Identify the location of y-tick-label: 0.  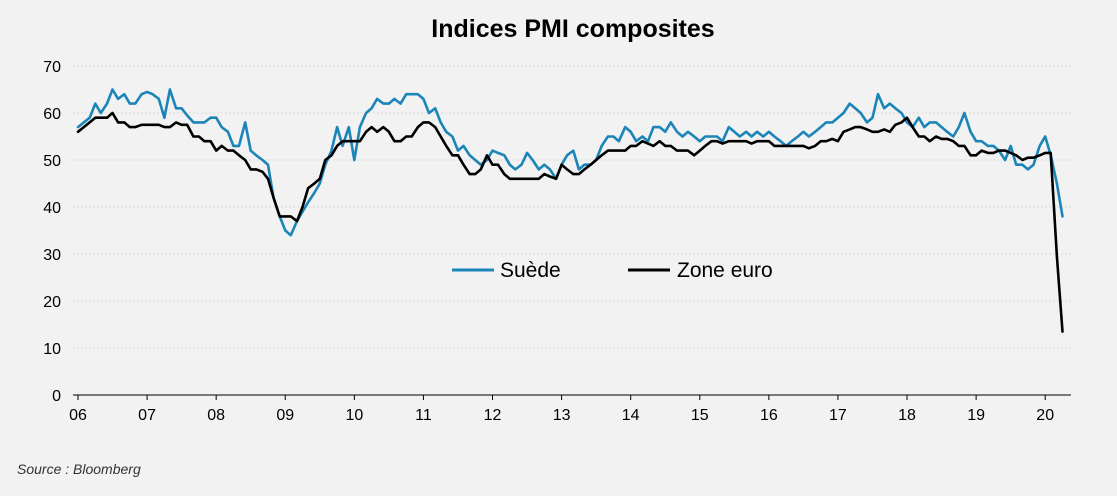
(56, 396).